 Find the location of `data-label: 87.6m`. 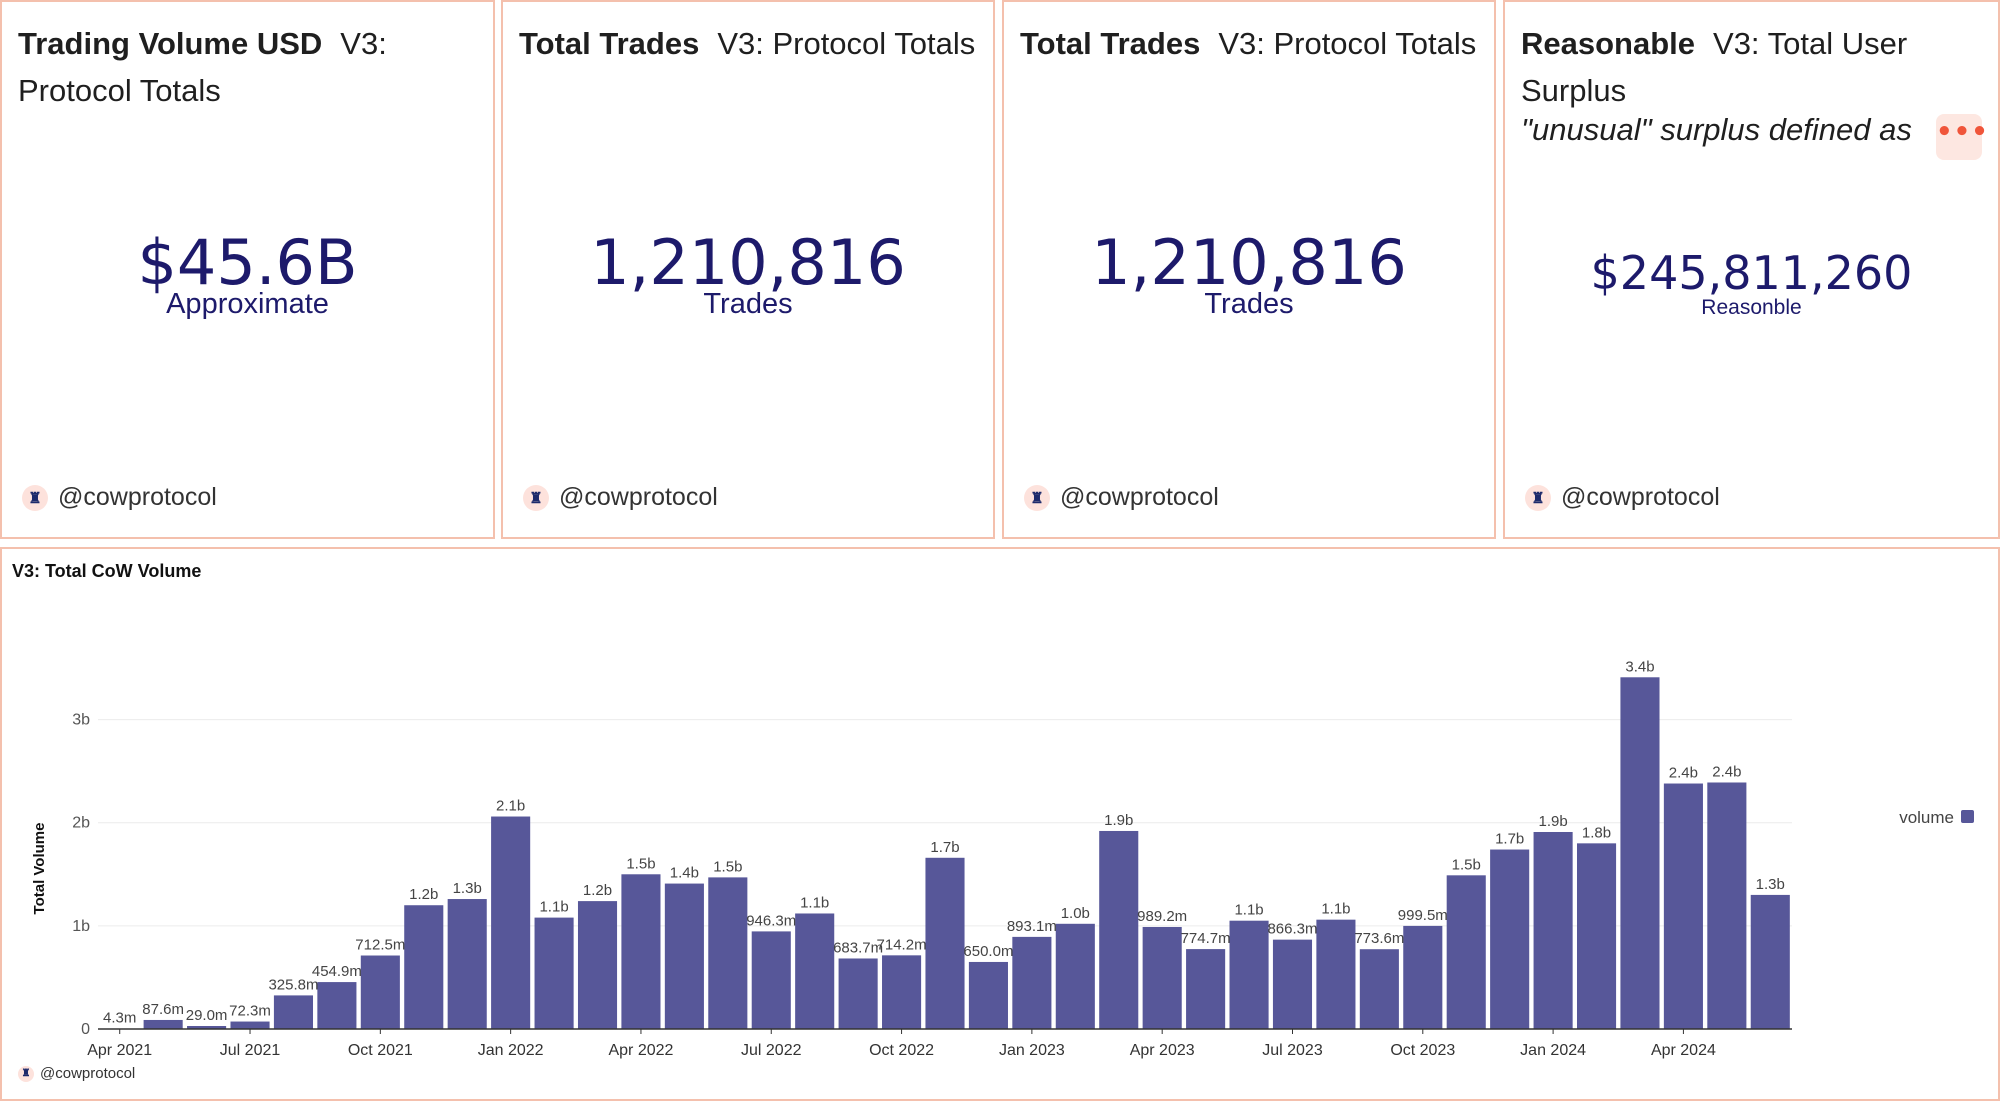

data-label: 87.6m is located at coordinates (163, 1009).